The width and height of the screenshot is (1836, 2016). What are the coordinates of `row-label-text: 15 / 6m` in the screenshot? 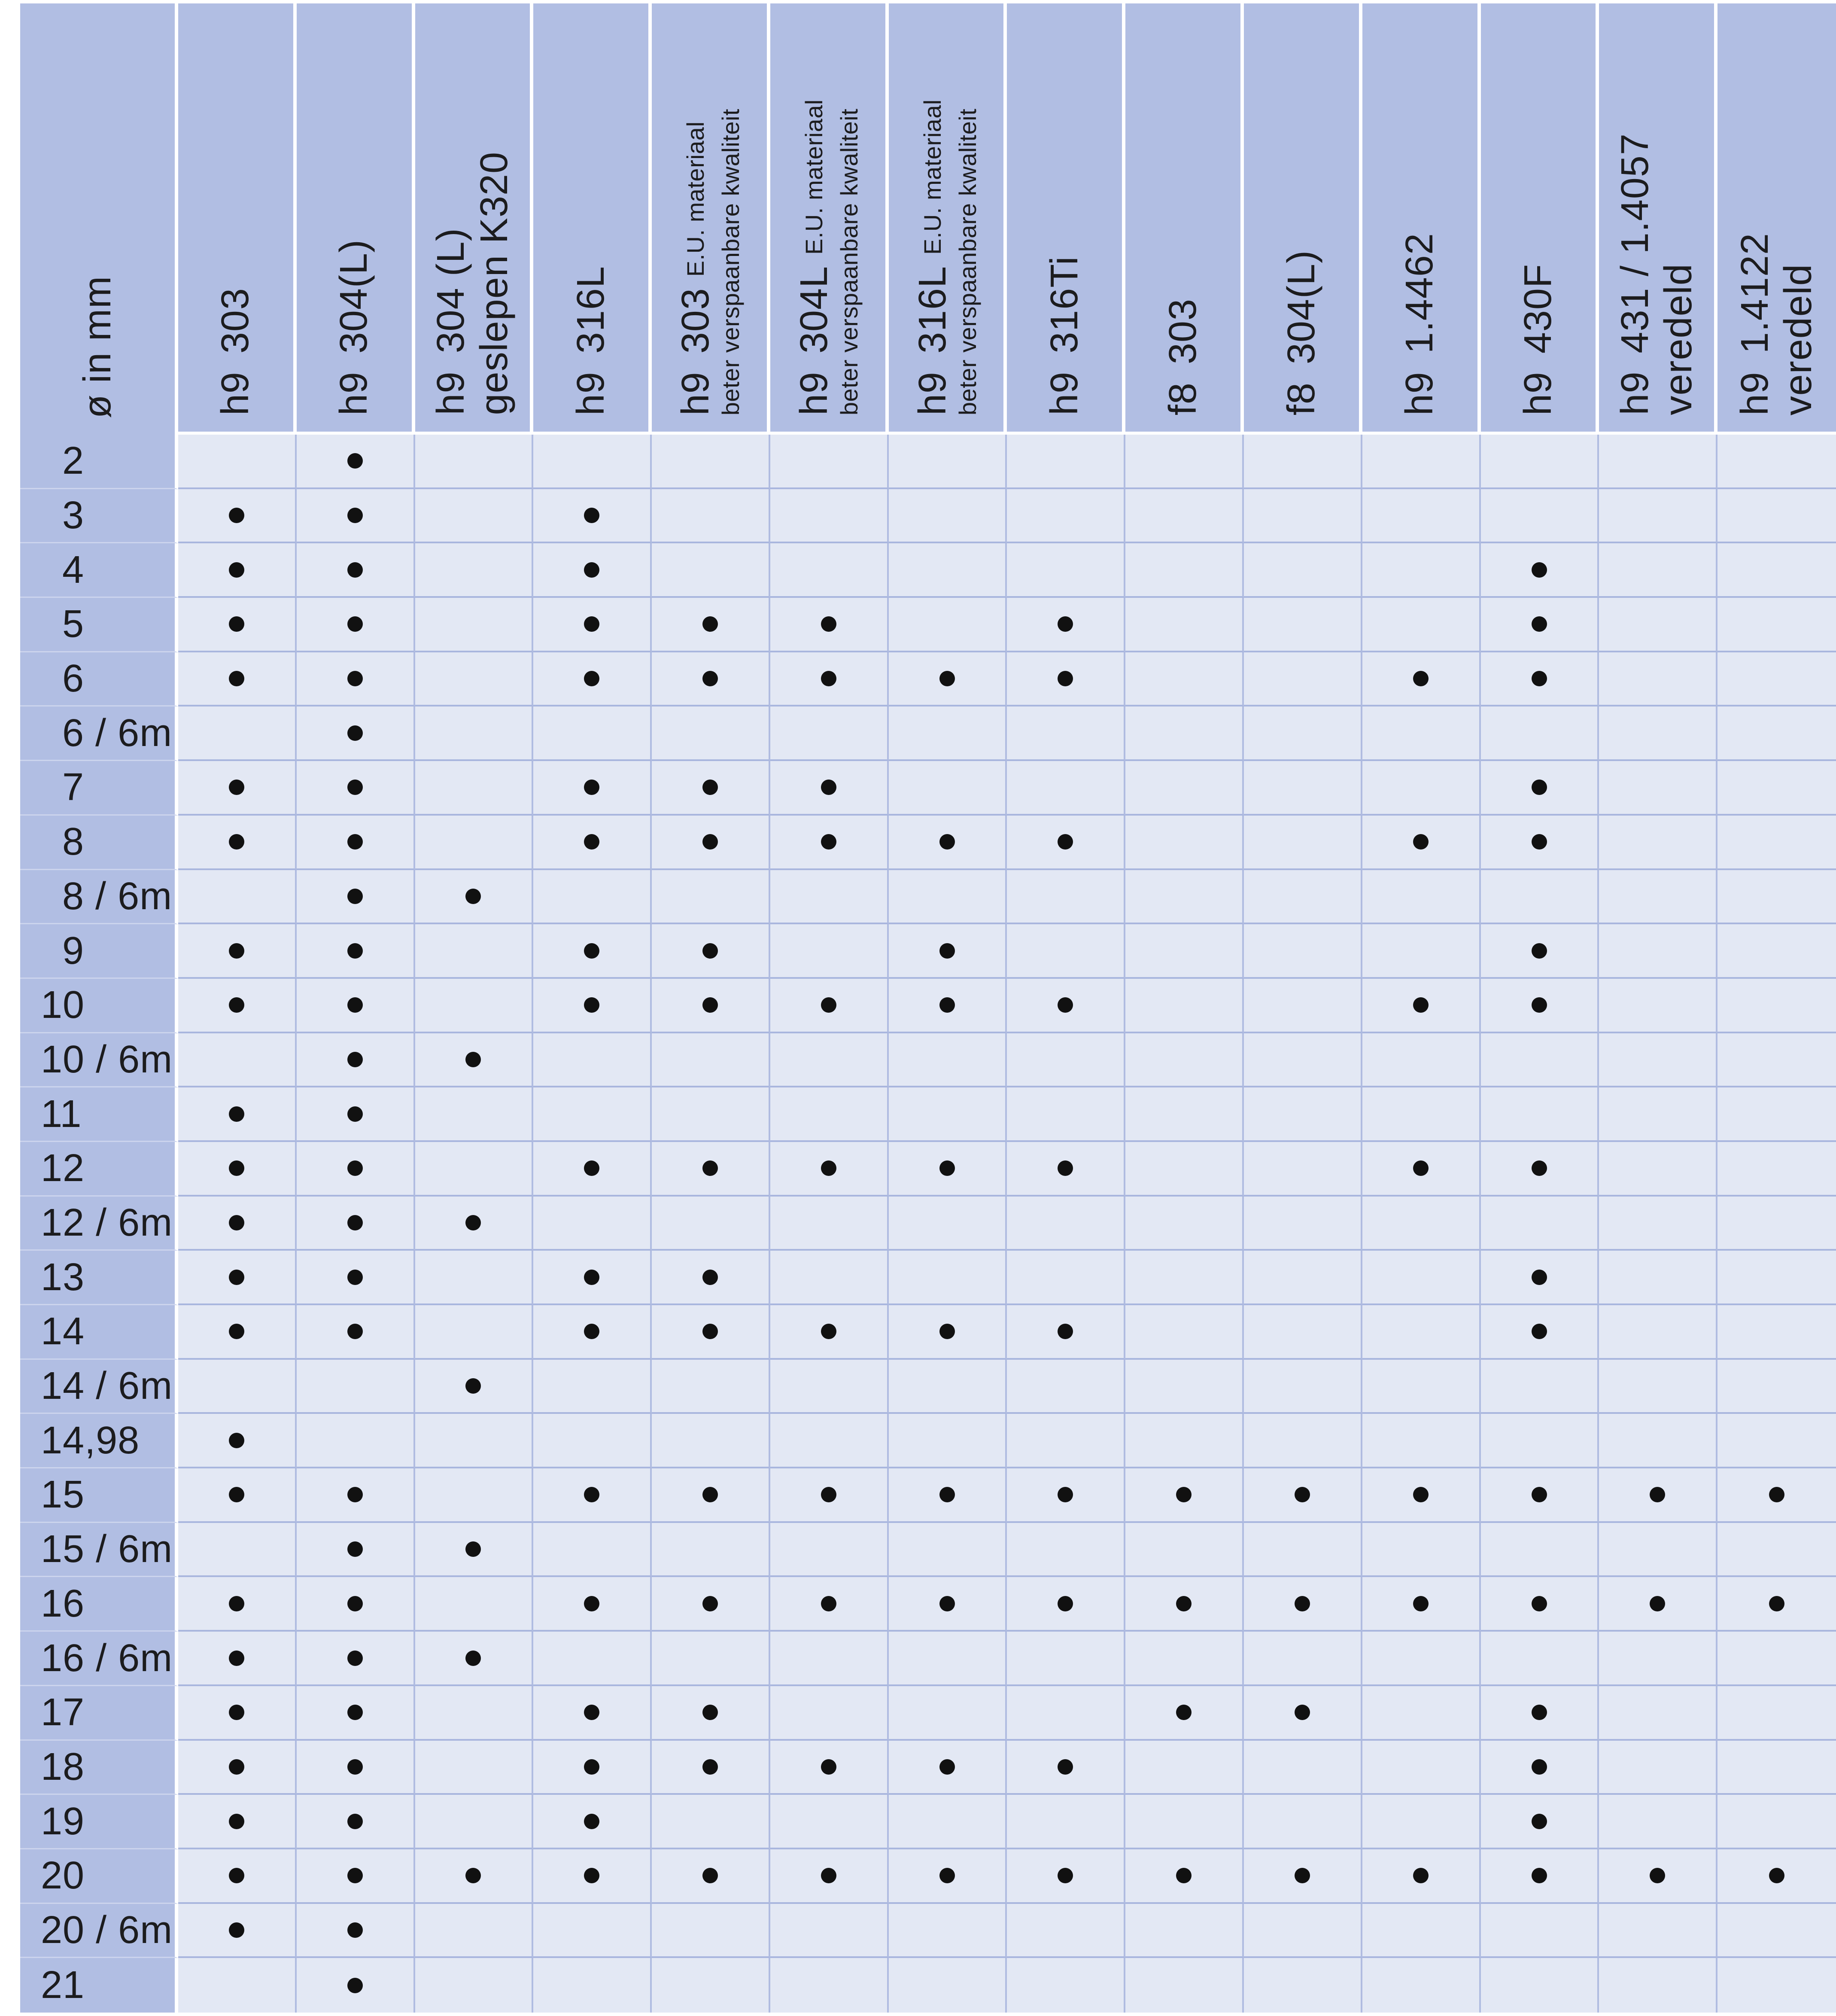 It's located at (107, 1549).